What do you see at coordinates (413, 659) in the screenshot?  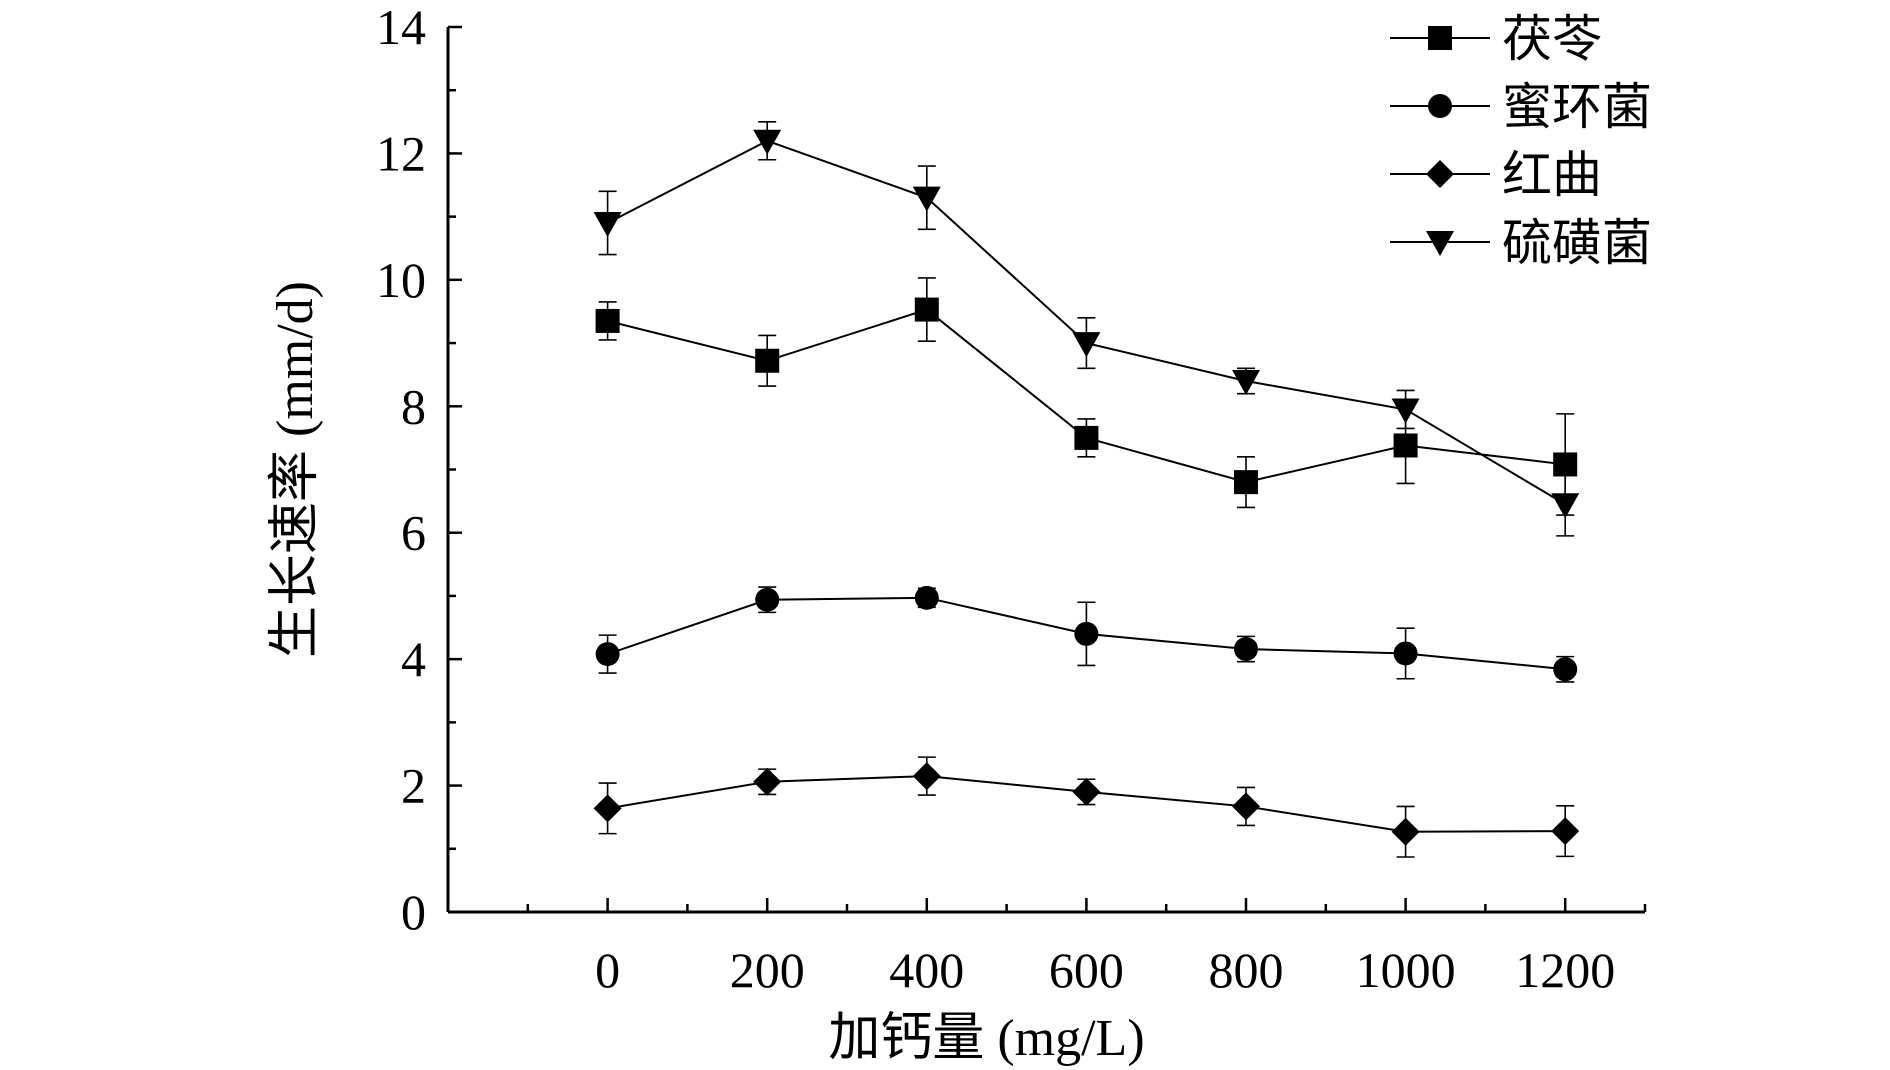 I see `y-tick-label: 4` at bounding box center [413, 659].